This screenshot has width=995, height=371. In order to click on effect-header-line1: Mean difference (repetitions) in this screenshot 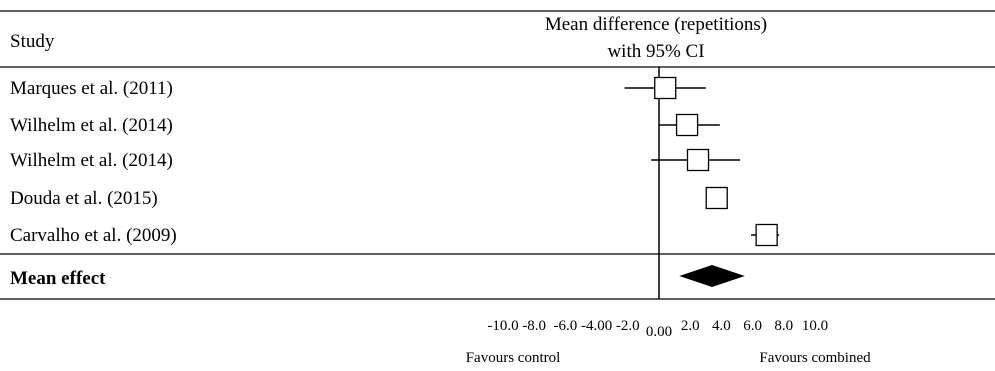, I will do `click(656, 24)`.